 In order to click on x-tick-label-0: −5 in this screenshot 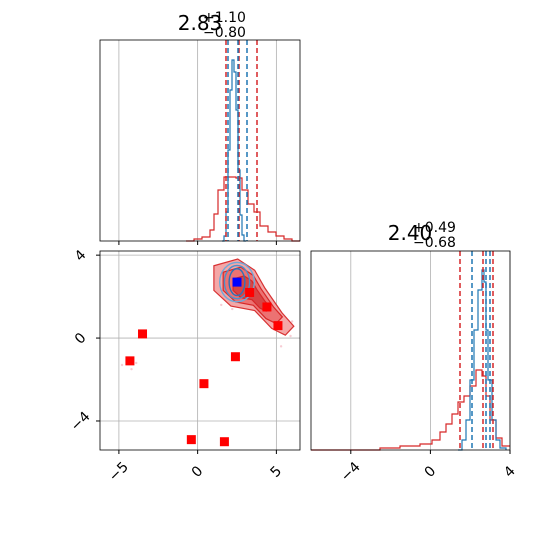, I will do `click(119, 472)`.